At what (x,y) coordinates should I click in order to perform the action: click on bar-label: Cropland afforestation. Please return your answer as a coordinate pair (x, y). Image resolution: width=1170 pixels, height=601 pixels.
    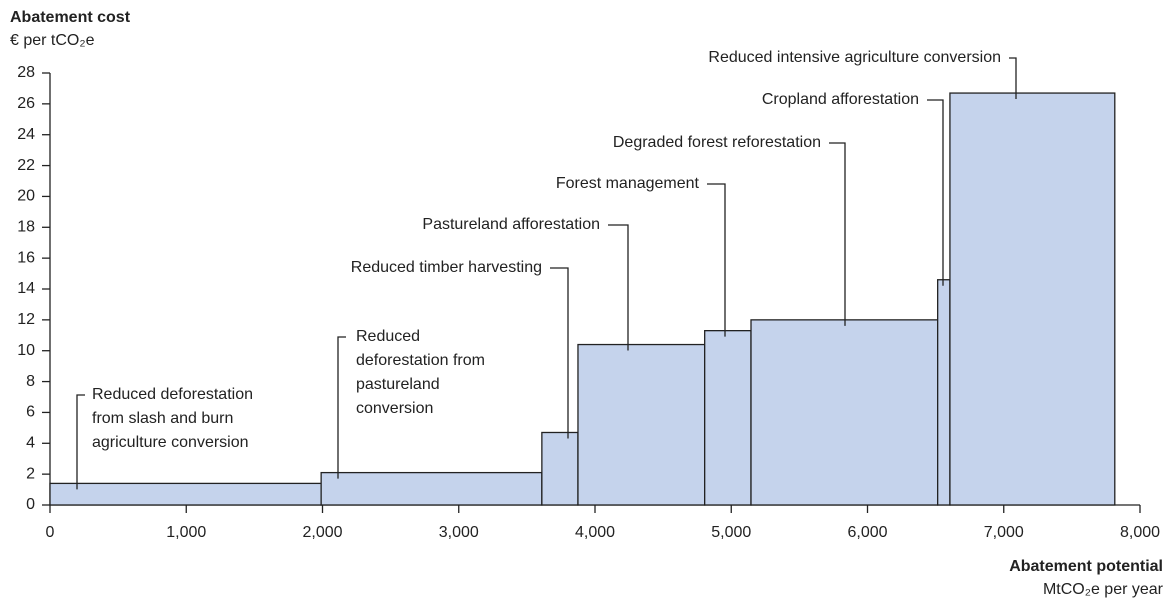
    Looking at the image, I should click on (840, 99).